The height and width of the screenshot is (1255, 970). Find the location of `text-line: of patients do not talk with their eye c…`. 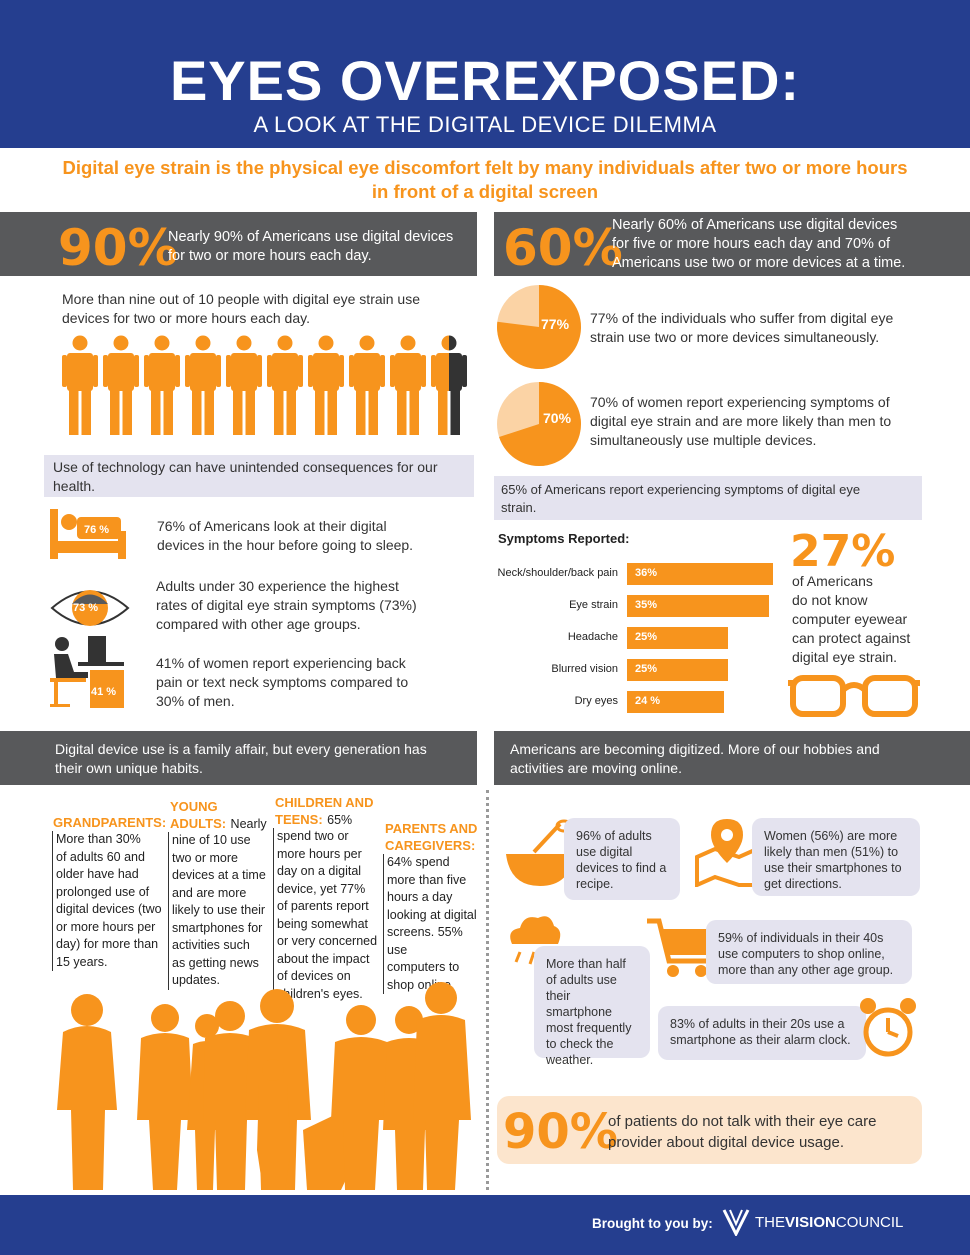

text-line: of patients do not talk with their eye c… is located at coordinates (742, 1121).